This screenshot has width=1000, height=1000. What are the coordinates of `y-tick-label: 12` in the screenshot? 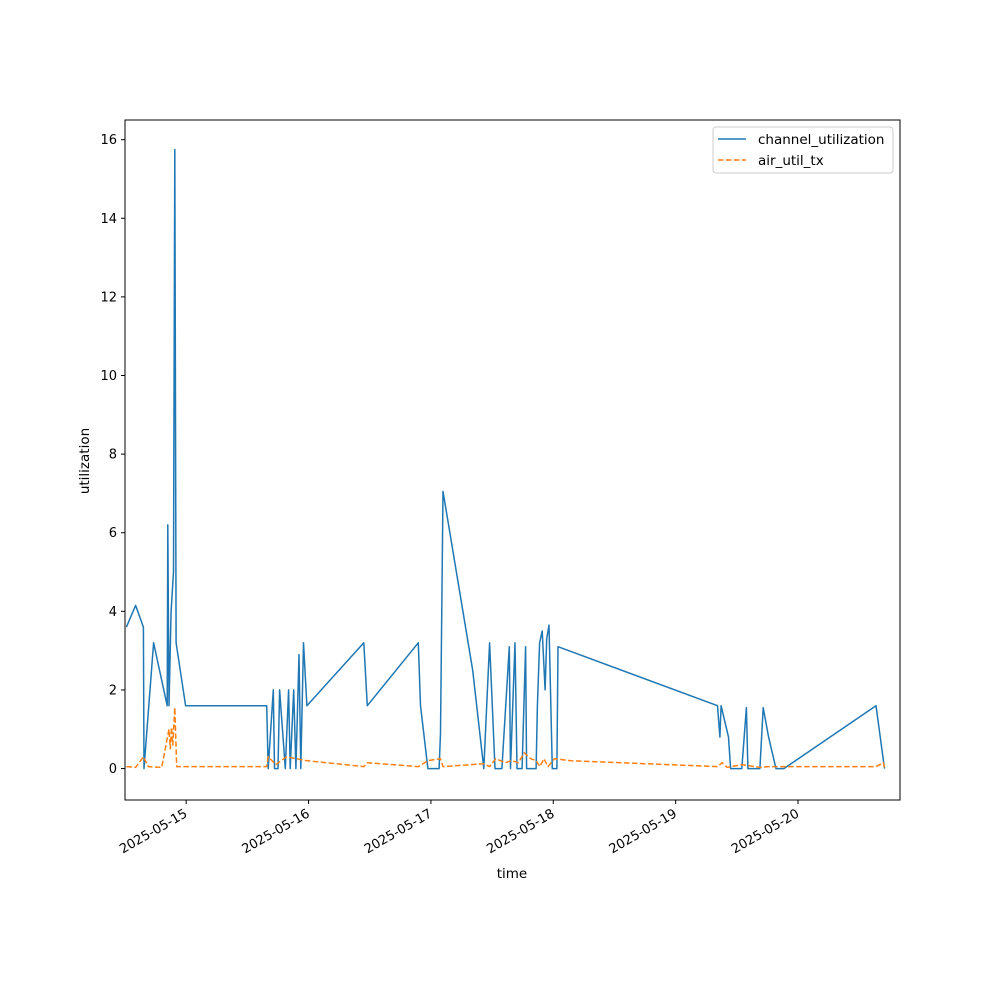 It's located at (108, 297).